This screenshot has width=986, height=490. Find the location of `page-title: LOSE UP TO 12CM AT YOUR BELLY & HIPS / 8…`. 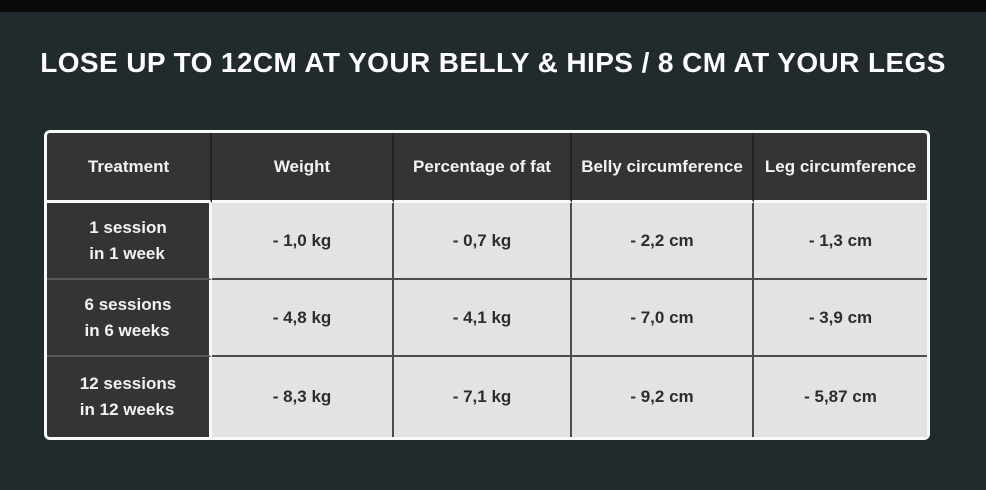

page-title: LOSE UP TO 12CM AT YOUR BELLY & HIPS / 8… is located at coordinates (493, 62).